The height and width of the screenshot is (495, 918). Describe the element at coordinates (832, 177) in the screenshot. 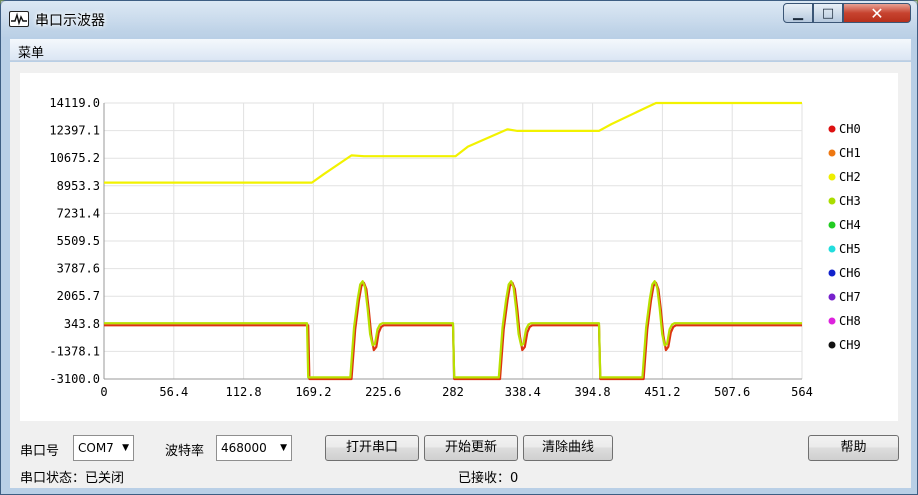

I see `legend-marker-ch2` at that location.